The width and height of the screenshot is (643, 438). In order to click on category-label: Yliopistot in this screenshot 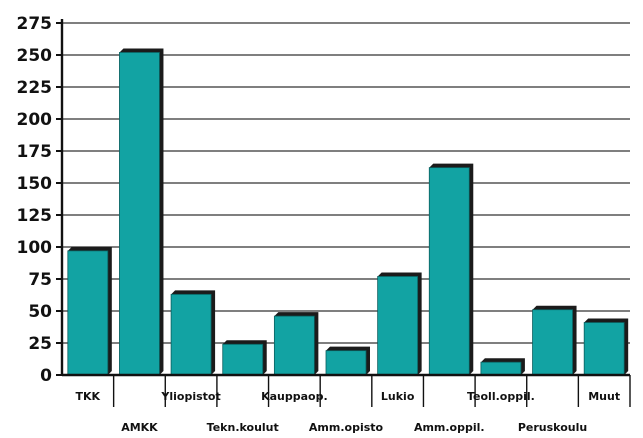, I will do `click(190, 396)`.